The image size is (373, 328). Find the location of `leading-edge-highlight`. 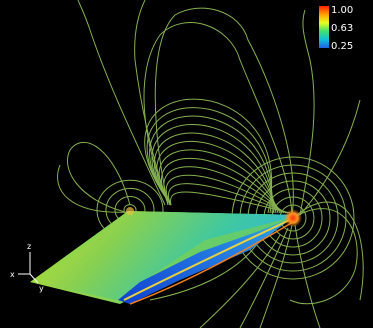

leading-edge-highlight is located at coordinates (210, 258).